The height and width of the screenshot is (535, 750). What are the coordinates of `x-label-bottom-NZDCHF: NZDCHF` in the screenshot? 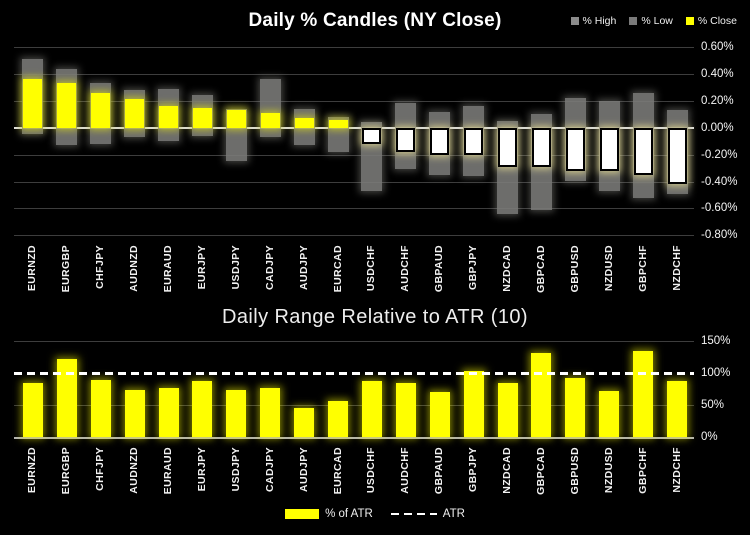 It's located at (676, 470).